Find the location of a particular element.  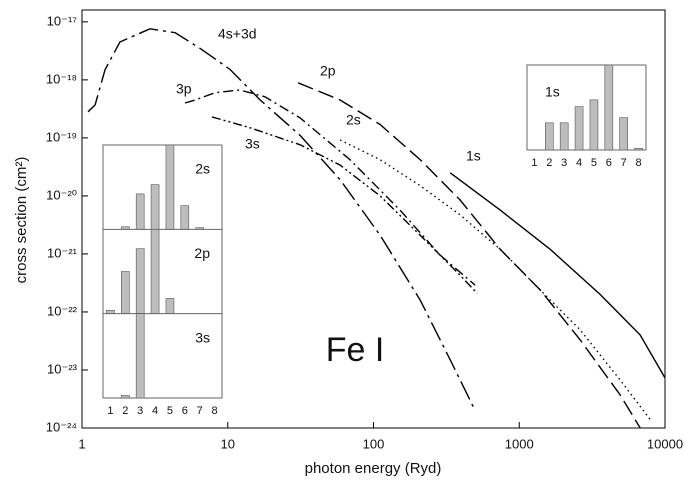

series-label: 2p is located at coordinates (328, 71).